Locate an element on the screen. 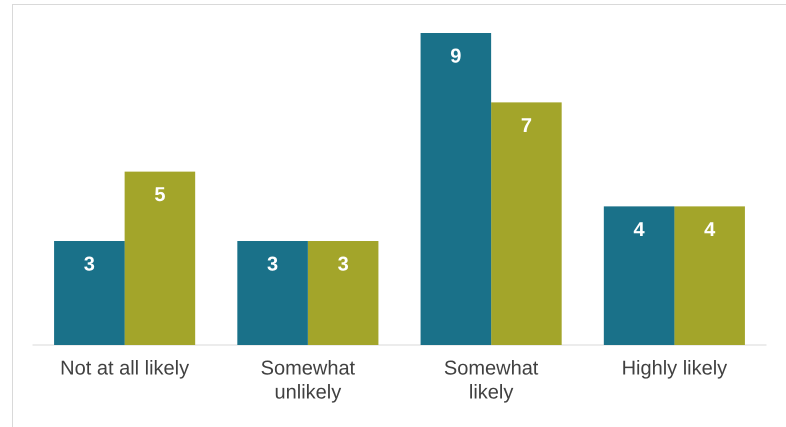 The image size is (786, 427). x-tick-label: Somewhat likely is located at coordinates (491, 381).